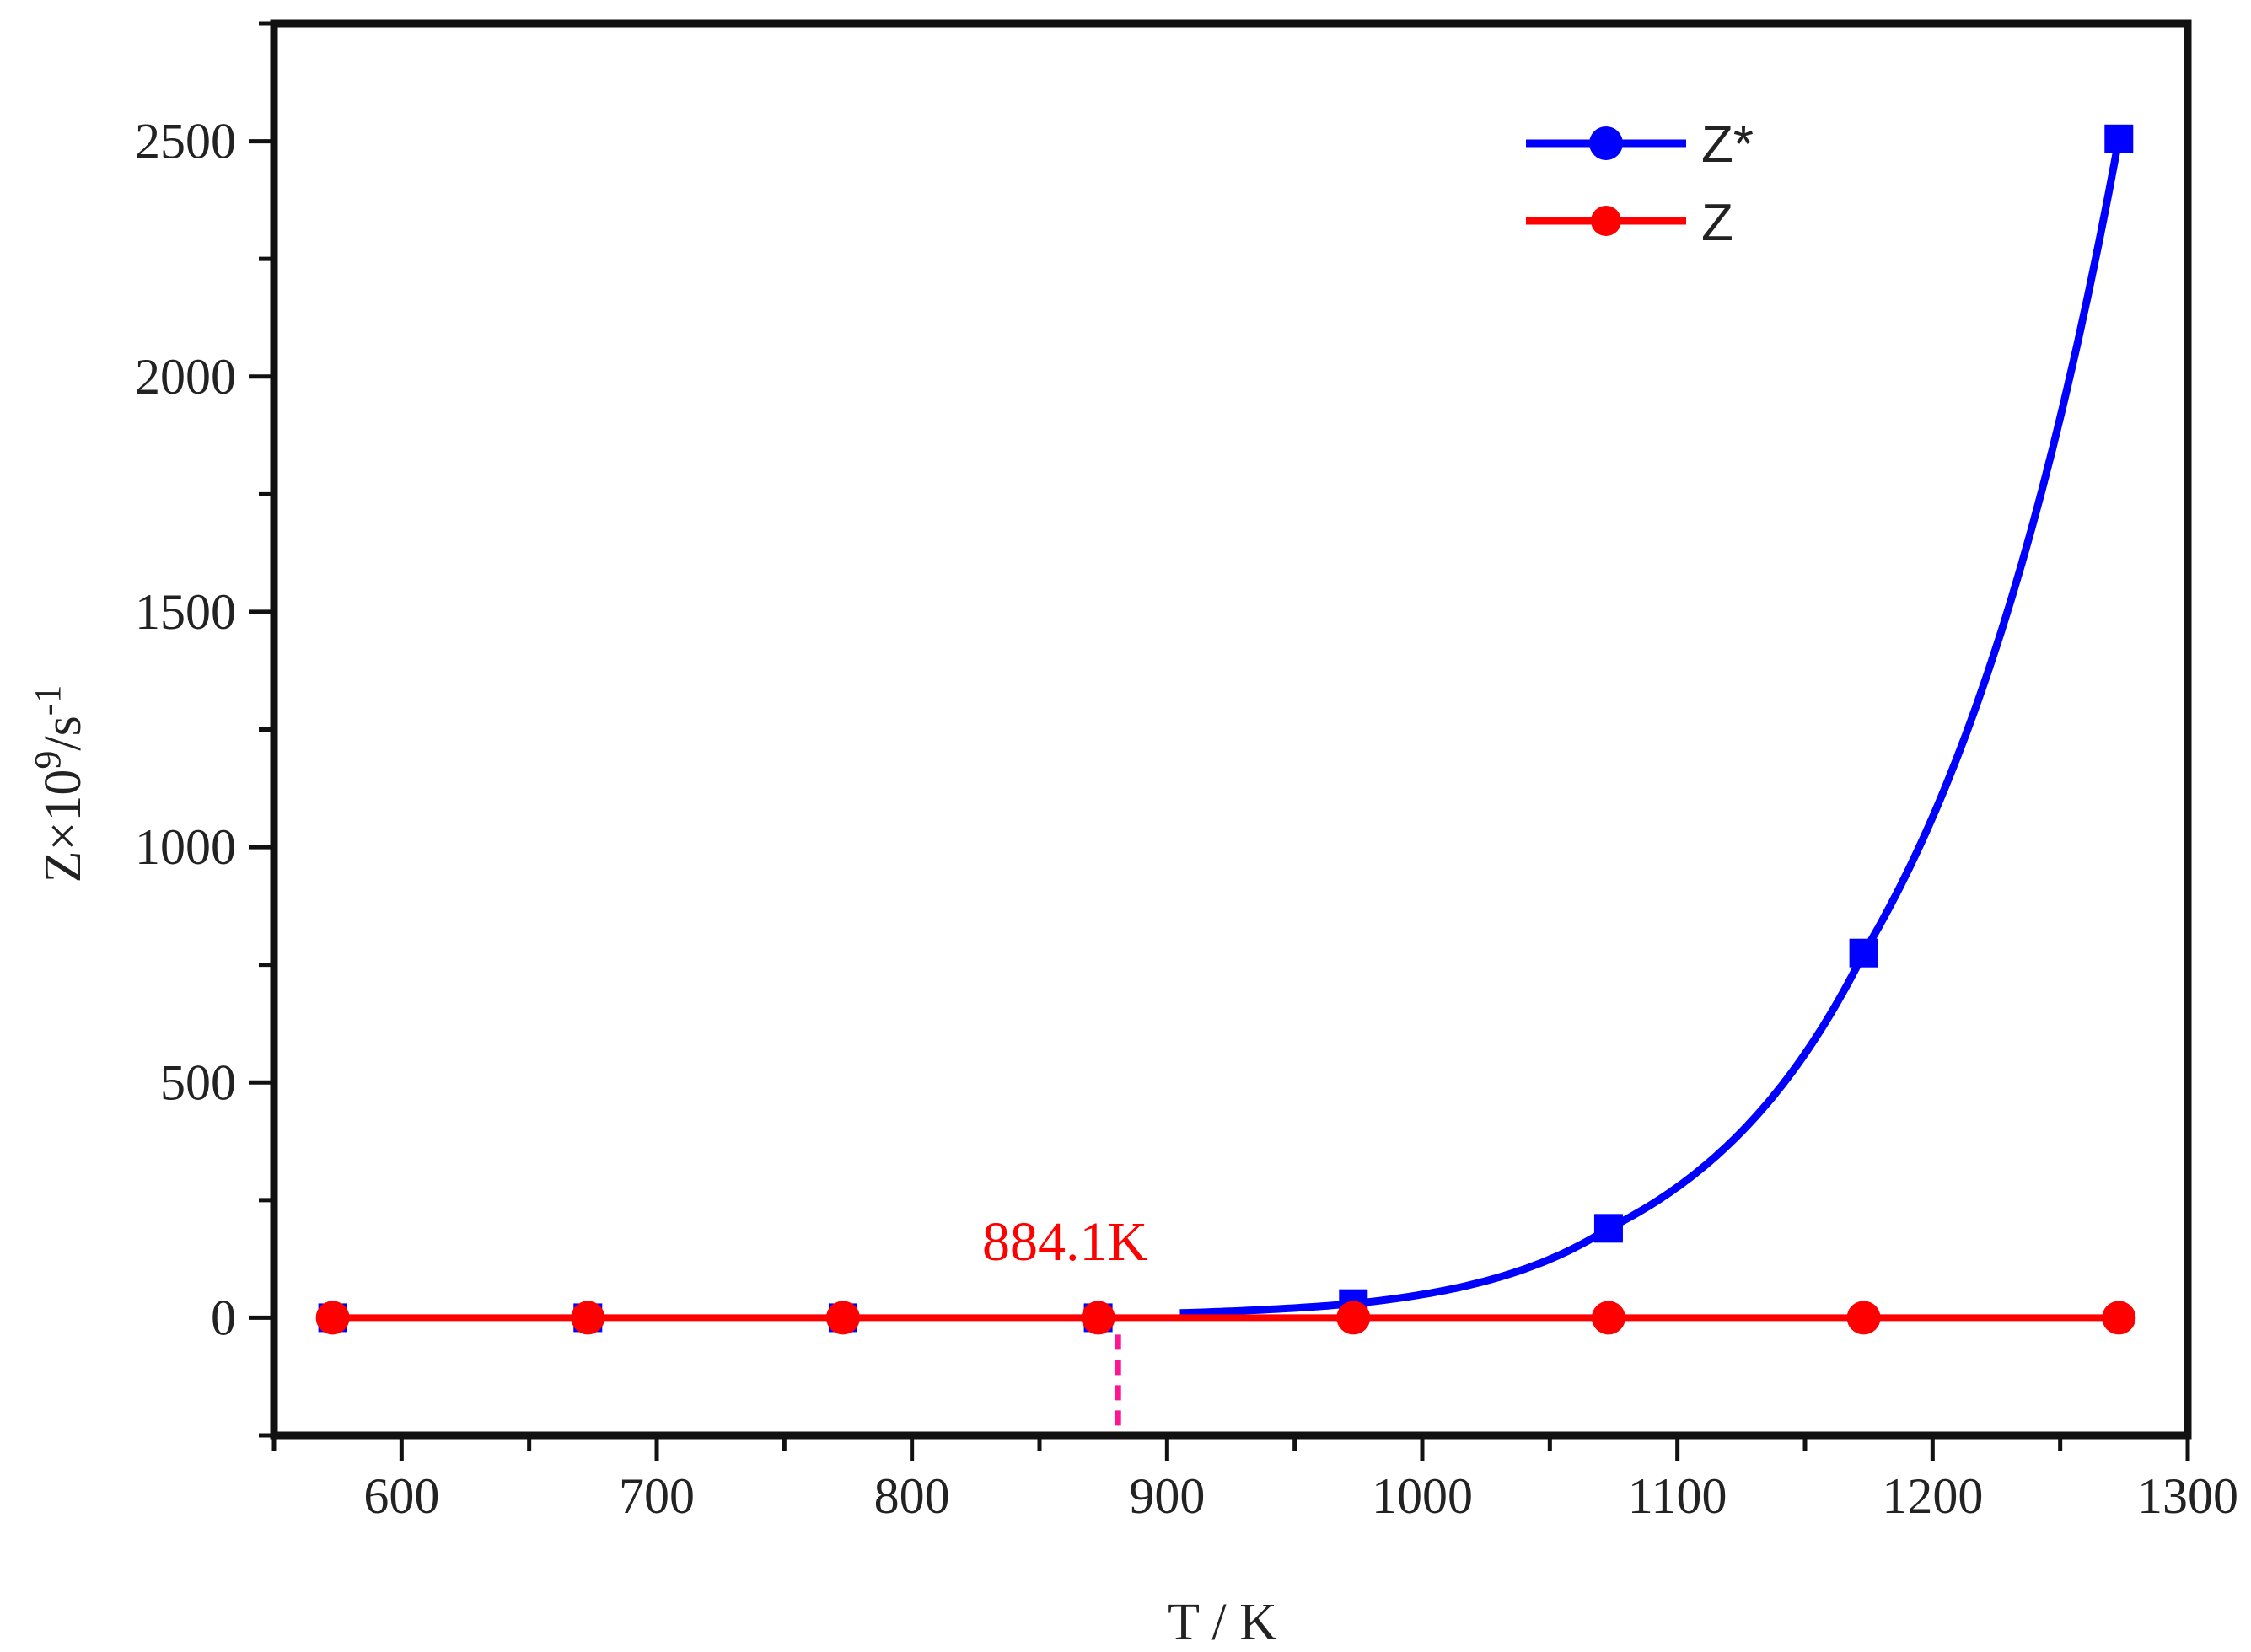  Describe the element at coordinates (185, 377) in the screenshot. I see `y-tick-label: 2000` at that location.